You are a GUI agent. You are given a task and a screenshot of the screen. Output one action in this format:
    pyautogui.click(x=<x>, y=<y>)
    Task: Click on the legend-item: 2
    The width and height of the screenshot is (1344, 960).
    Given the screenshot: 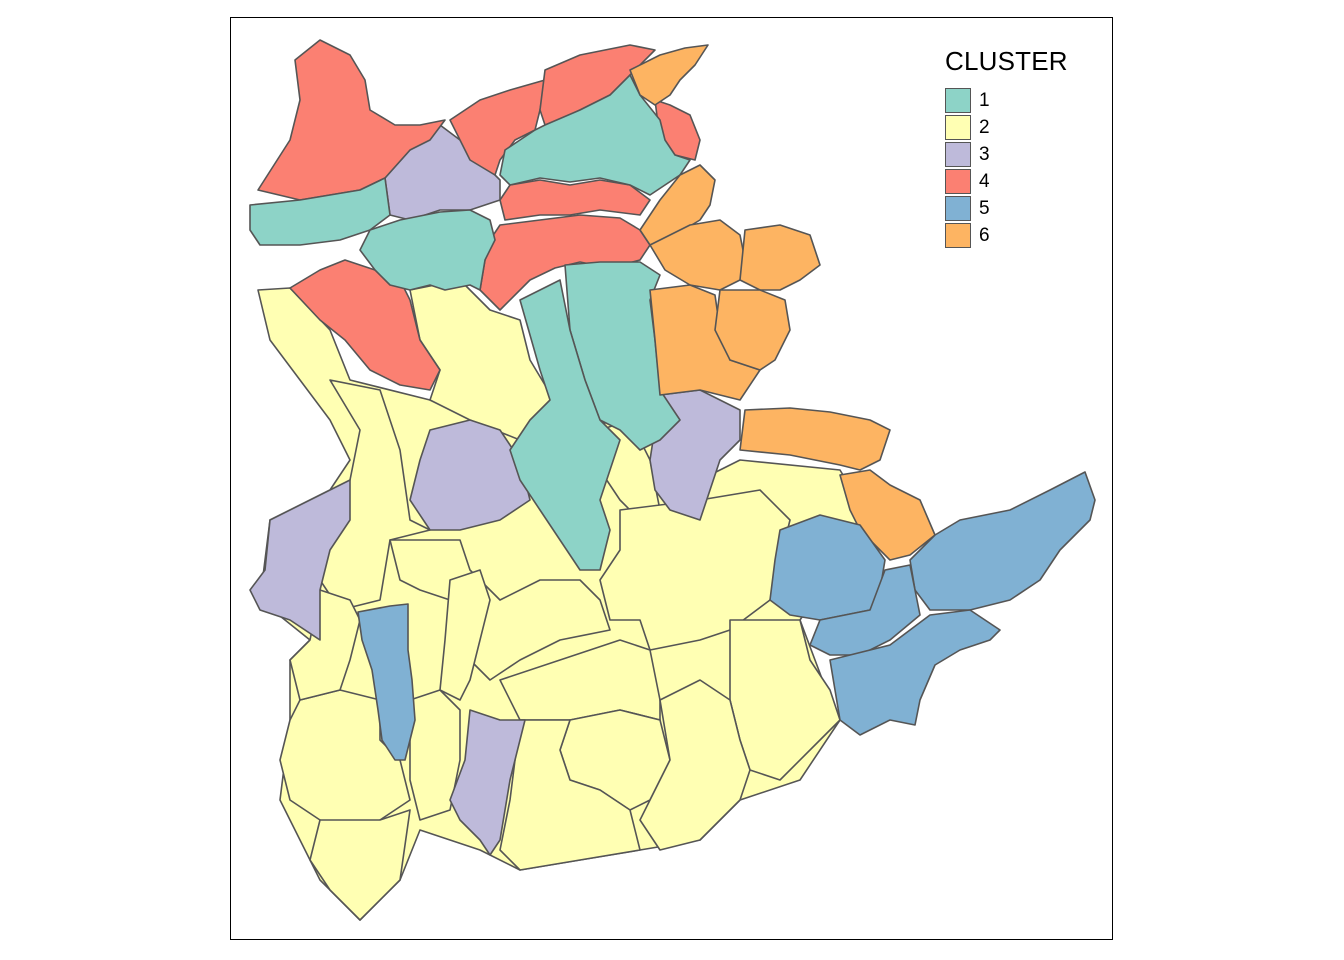 What is the action you would take?
    pyautogui.click(x=1006, y=127)
    